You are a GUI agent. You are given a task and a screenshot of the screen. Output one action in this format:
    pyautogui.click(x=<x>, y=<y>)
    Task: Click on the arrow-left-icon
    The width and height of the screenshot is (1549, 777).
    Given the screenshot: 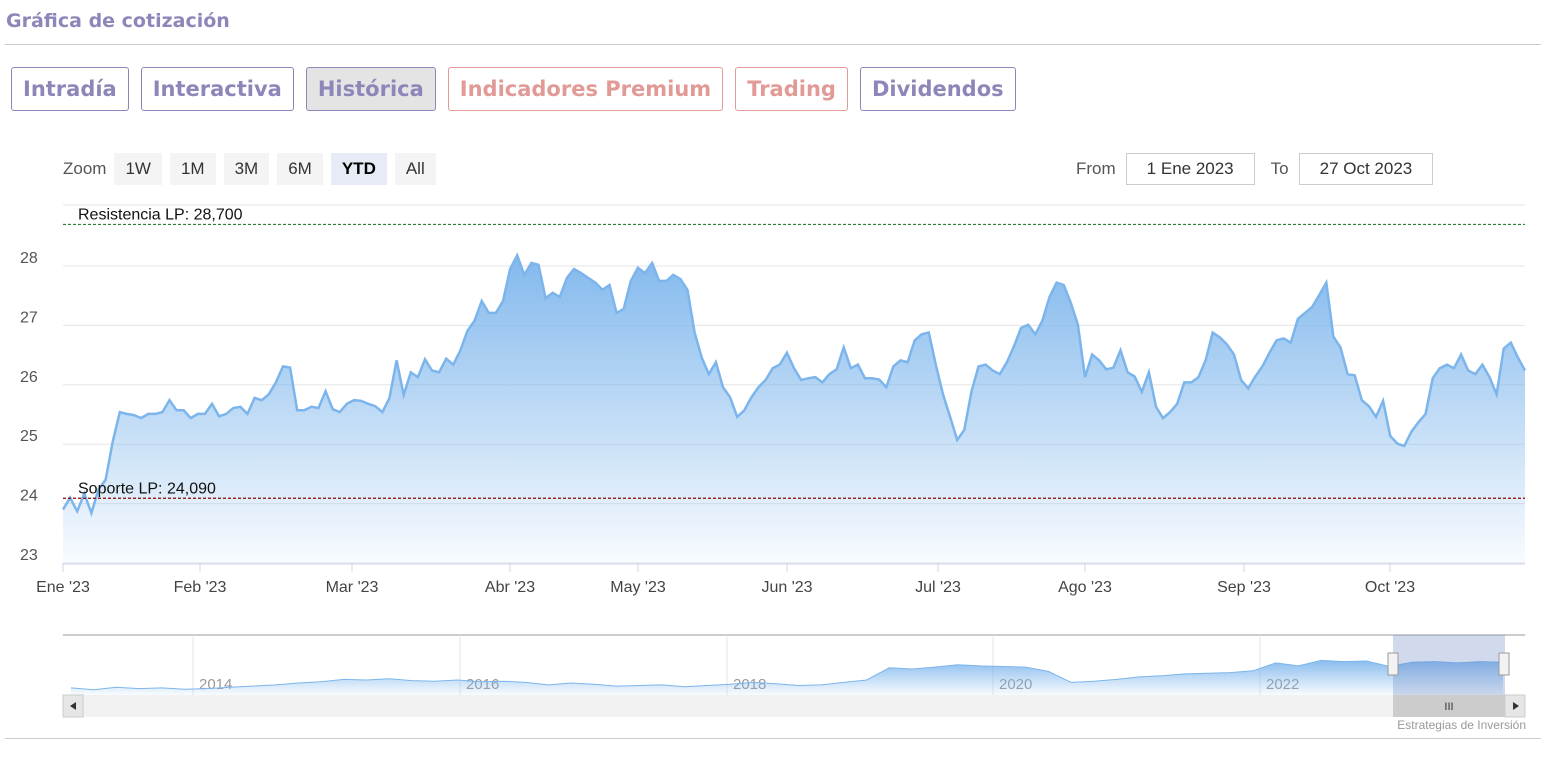 What is the action you would take?
    pyautogui.click(x=73, y=706)
    